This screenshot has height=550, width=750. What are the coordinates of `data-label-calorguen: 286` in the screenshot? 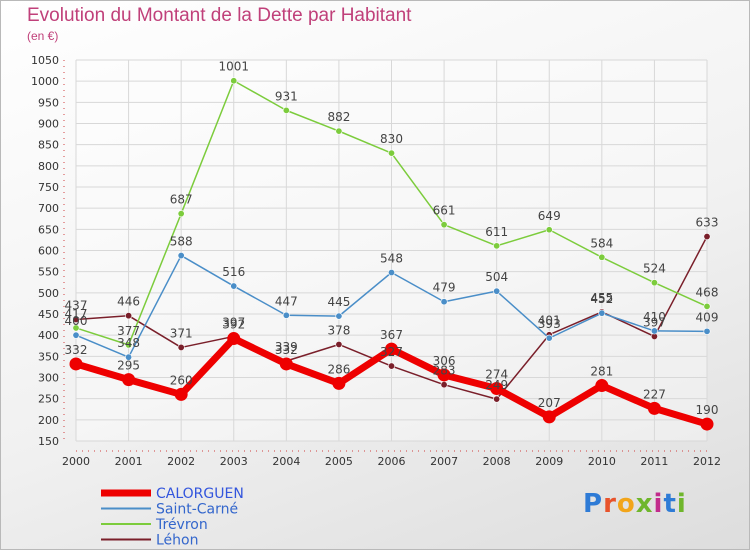 It's located at (338, 369).